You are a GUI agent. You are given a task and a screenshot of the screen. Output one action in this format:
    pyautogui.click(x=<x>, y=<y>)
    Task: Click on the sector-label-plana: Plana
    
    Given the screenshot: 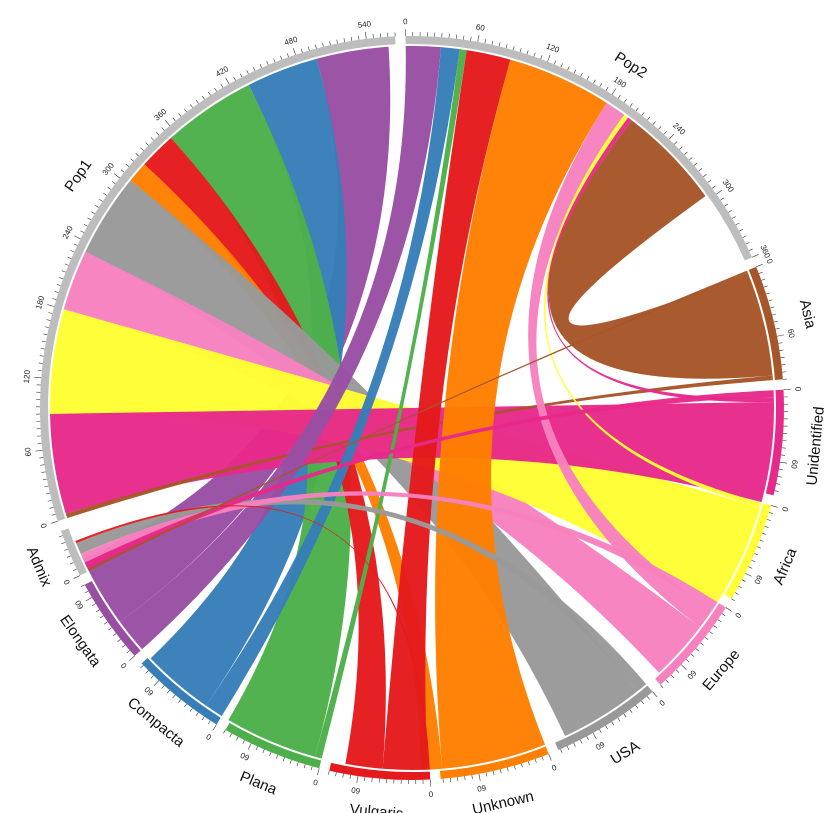 What is the action you would take?
    pyautogui.click(x=258, y=783)
    